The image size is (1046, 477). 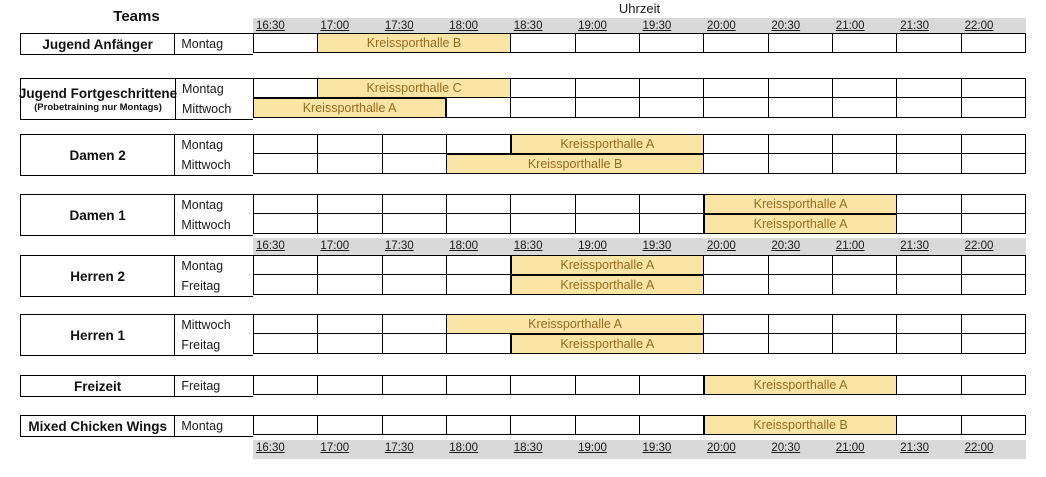 I want to click on training-slot: Kreissporthalle C, so click(x=414, y=88).